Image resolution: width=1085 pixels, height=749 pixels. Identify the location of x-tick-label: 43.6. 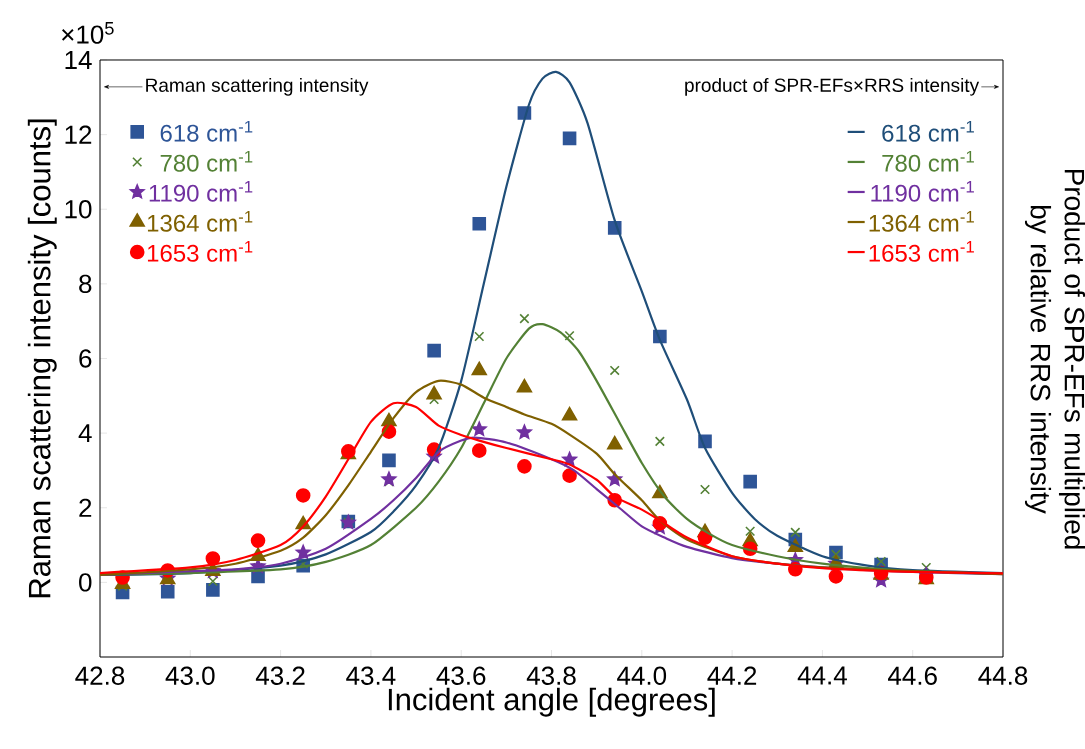
(461, 675).